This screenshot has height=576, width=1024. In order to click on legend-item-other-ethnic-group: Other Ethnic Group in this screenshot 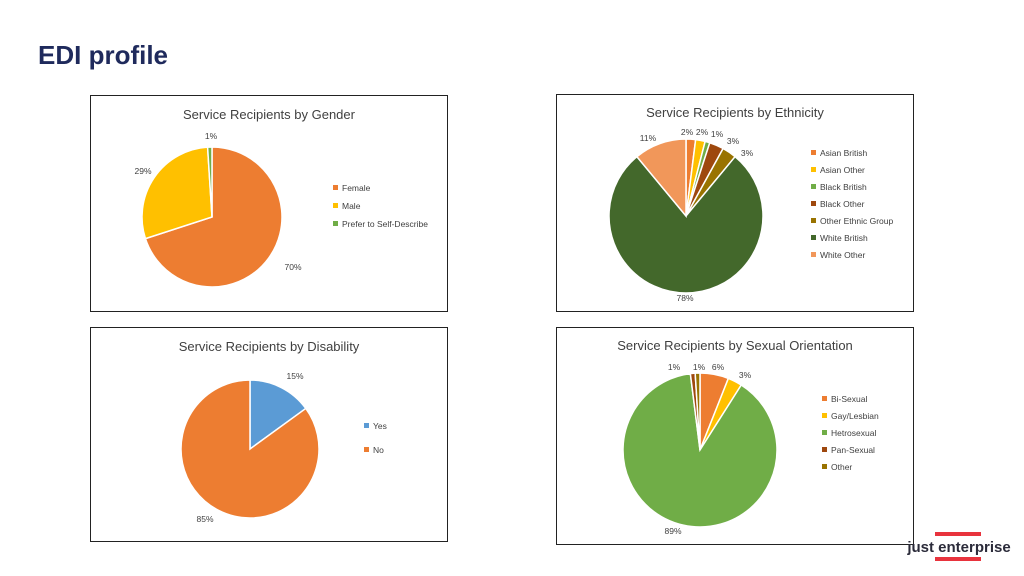, I will do `click(857, 221)`.